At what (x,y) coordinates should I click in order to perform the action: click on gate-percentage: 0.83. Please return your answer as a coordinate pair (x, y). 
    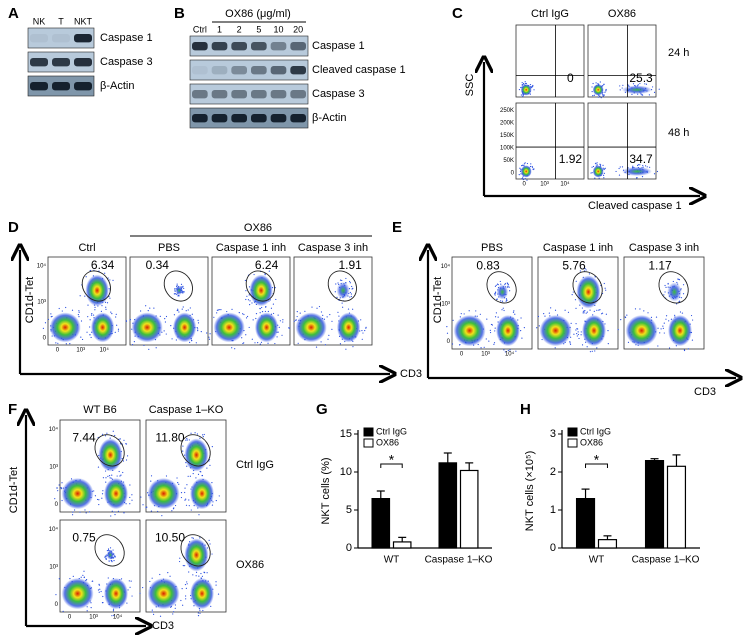
    Looking at the image, I should click on (488, 265).